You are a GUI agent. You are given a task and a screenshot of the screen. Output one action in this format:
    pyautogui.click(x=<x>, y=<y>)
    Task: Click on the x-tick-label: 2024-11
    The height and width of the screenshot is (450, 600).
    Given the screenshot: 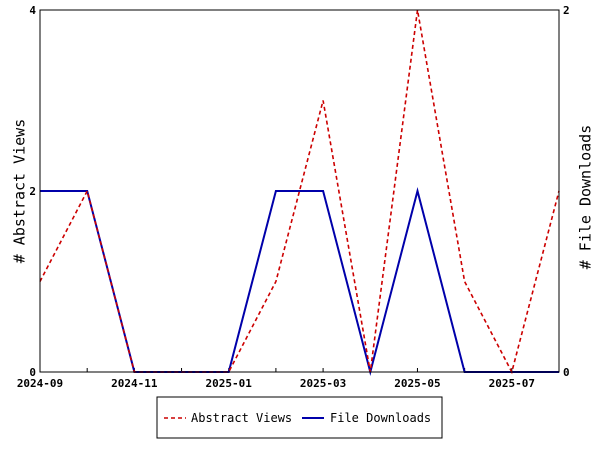 What is the action you would take?
    pyautogui.click(x=134, y=383)
    